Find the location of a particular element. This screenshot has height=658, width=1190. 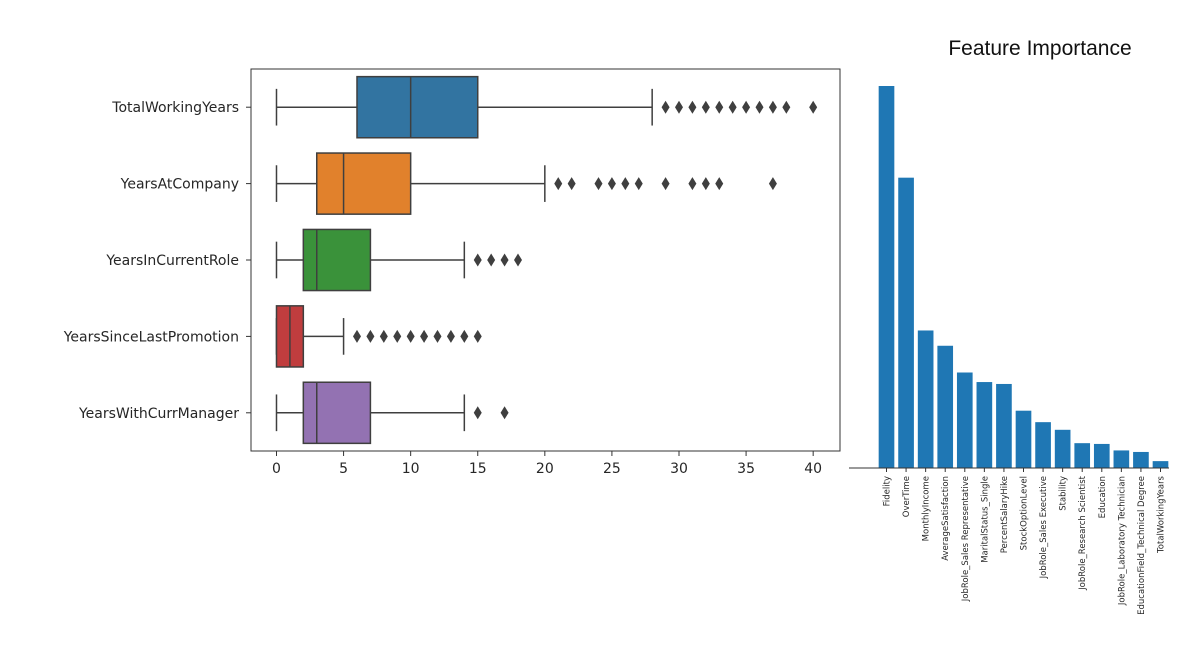

feature-importance-bars is located at coordinates (1023, 277).